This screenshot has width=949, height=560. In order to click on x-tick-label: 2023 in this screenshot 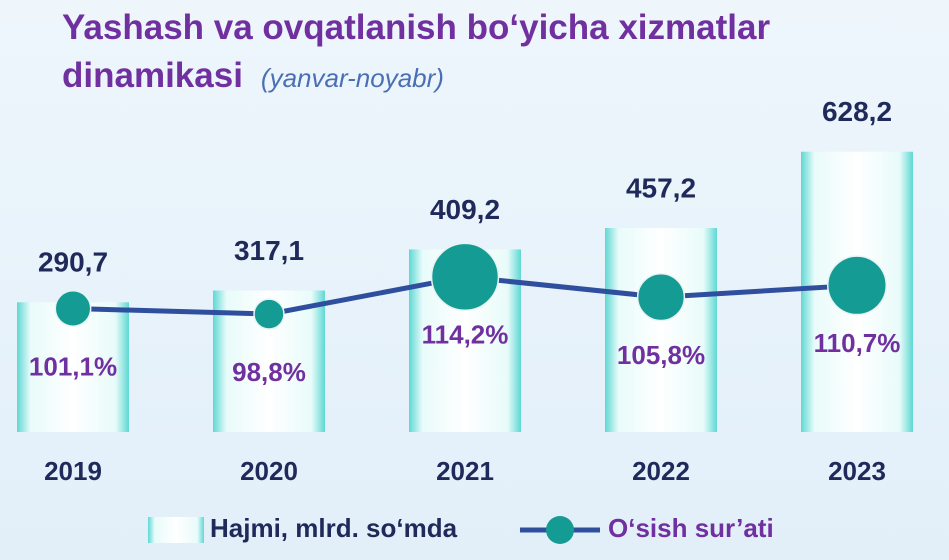, I will do `click(857, 471)`.